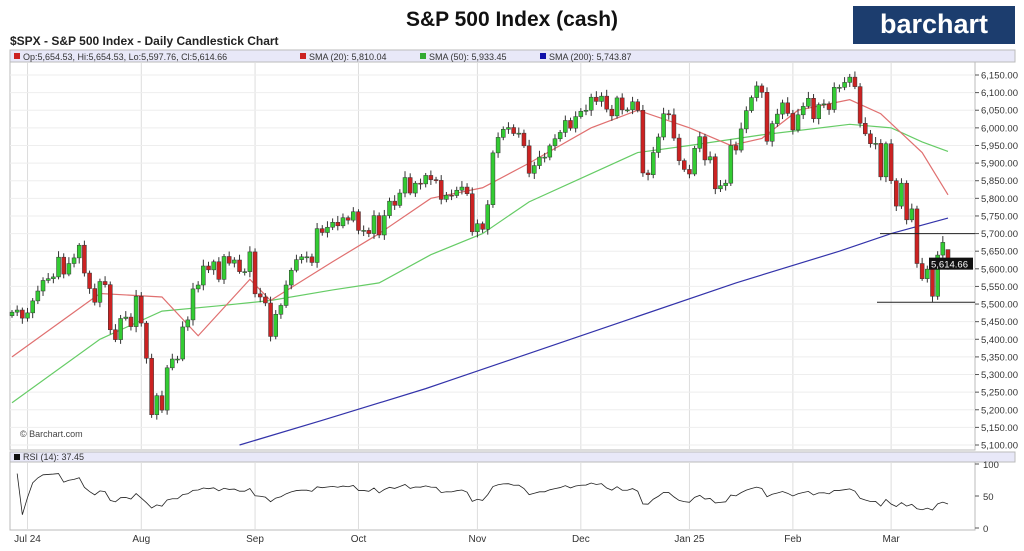 This screenshot has height=551, width=1024. What do you see at coordinates (991, 465) in the screenshot?
I see `rsi-tick-label: 100` at bounding box center [991, 465].